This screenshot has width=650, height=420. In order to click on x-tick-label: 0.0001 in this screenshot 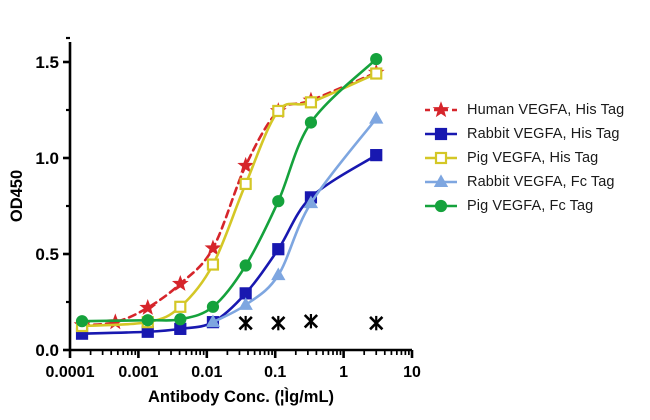, I will do `click(70, 372)`.